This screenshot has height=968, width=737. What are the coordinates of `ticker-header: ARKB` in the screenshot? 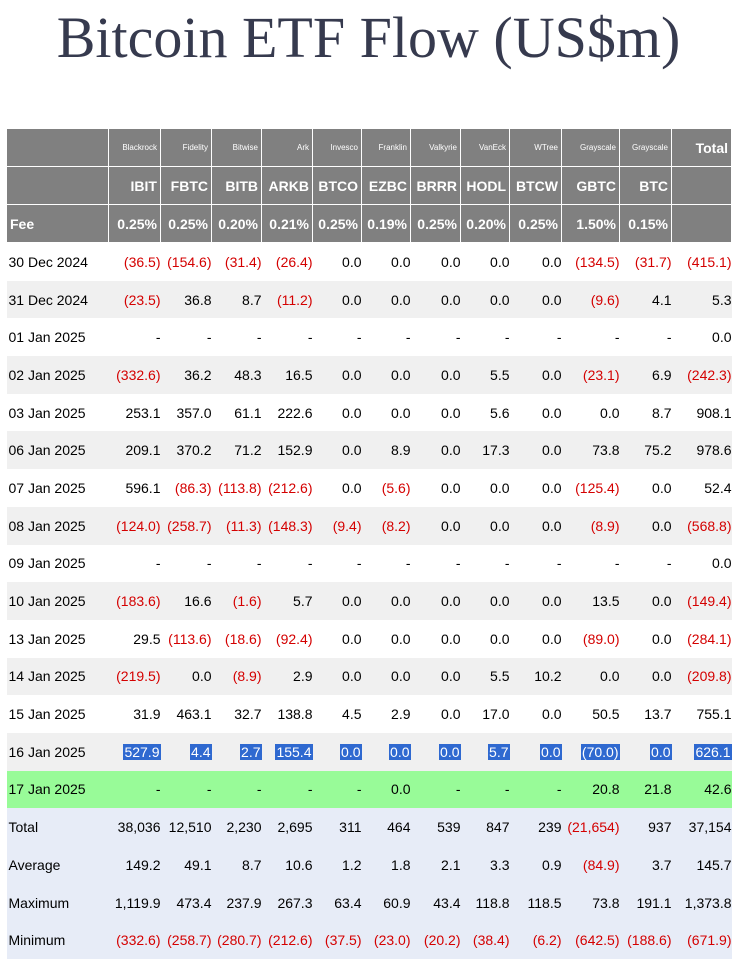 It's located at (287, 185).